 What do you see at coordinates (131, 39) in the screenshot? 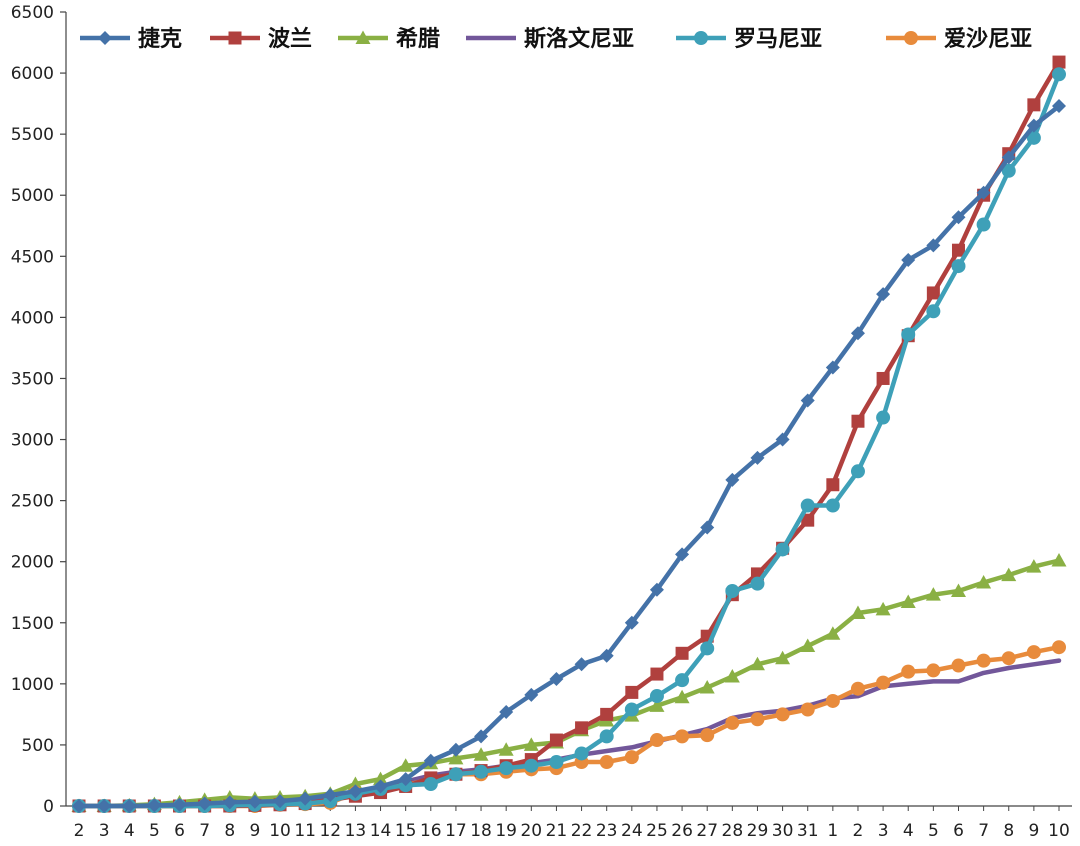
I see `legend-item: 捷克` at bounding box center [131, 39].